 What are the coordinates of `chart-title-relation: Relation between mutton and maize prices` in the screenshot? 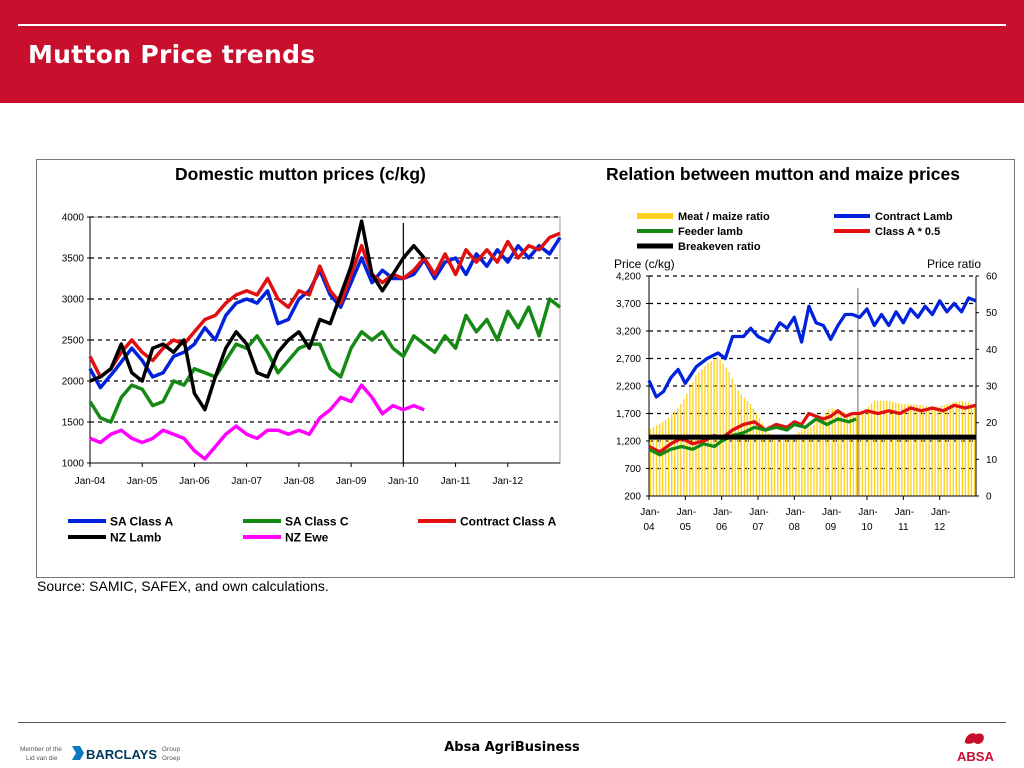 It's located at (783, 174).